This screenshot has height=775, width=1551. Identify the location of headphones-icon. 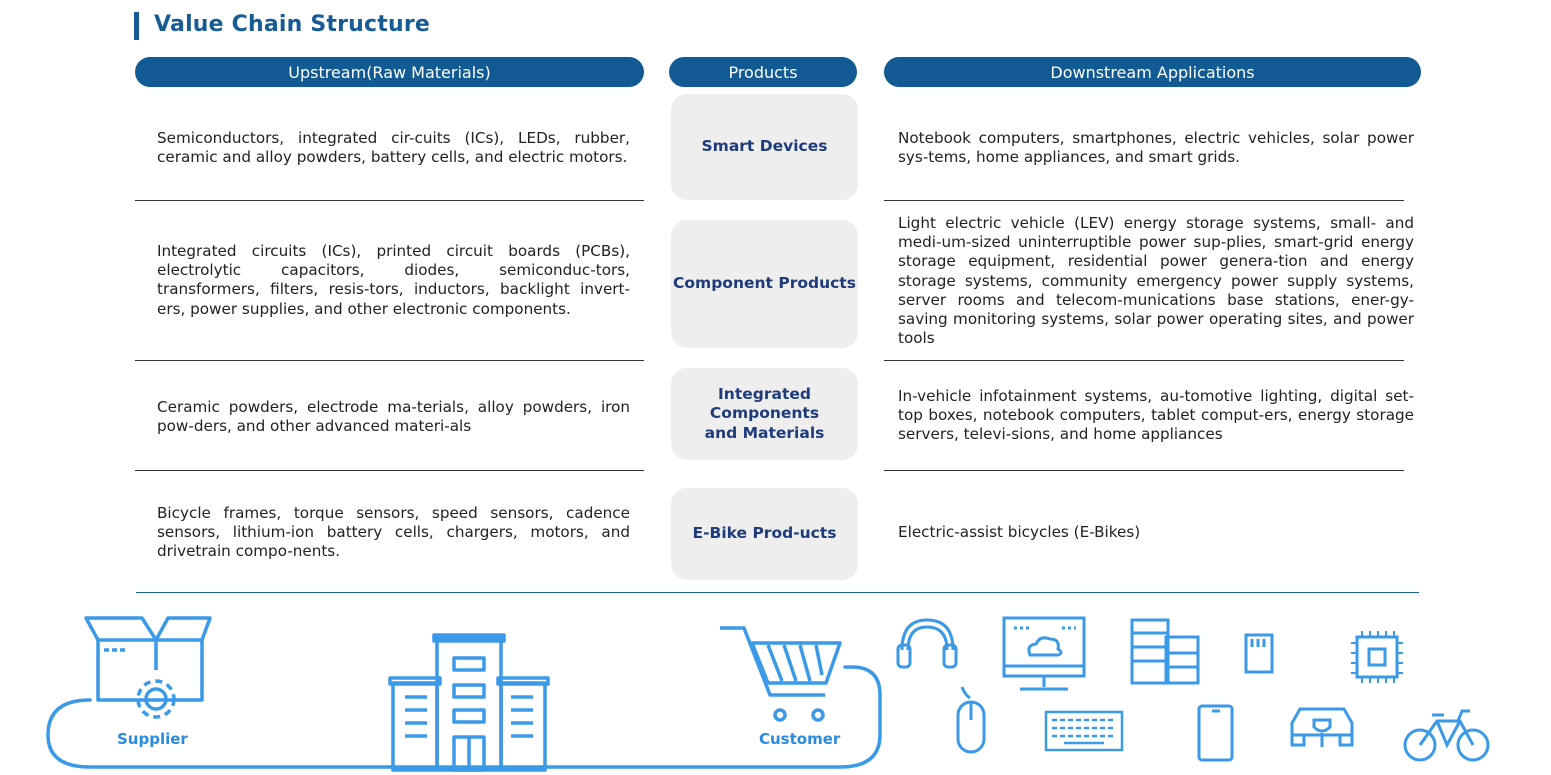
(927, 643).